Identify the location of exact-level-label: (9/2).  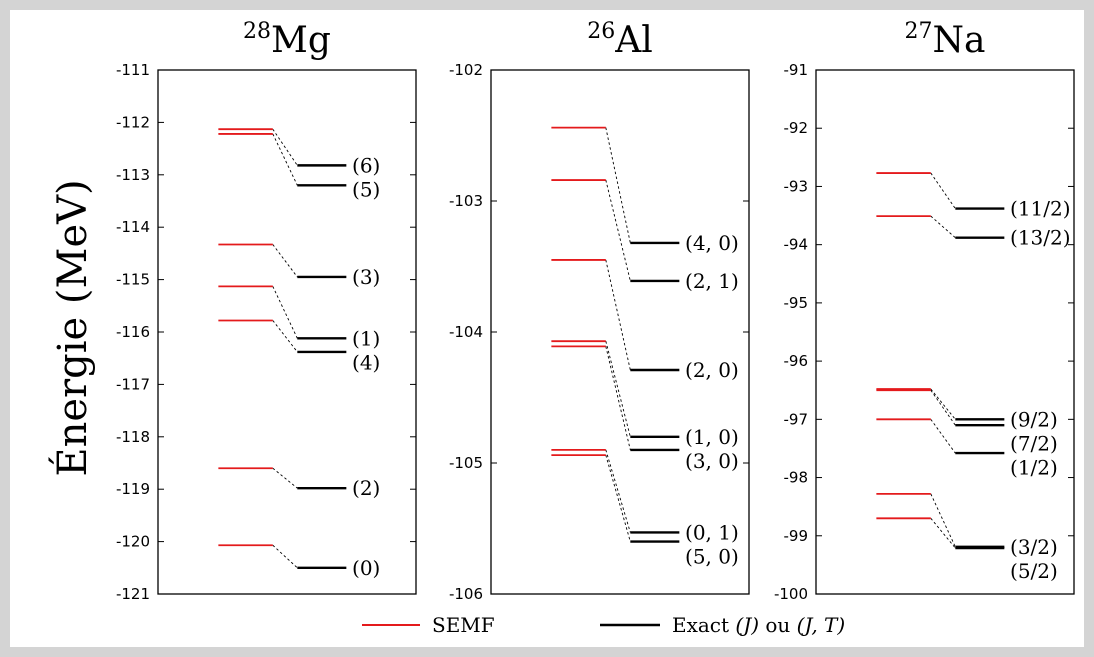
(1034, 419).